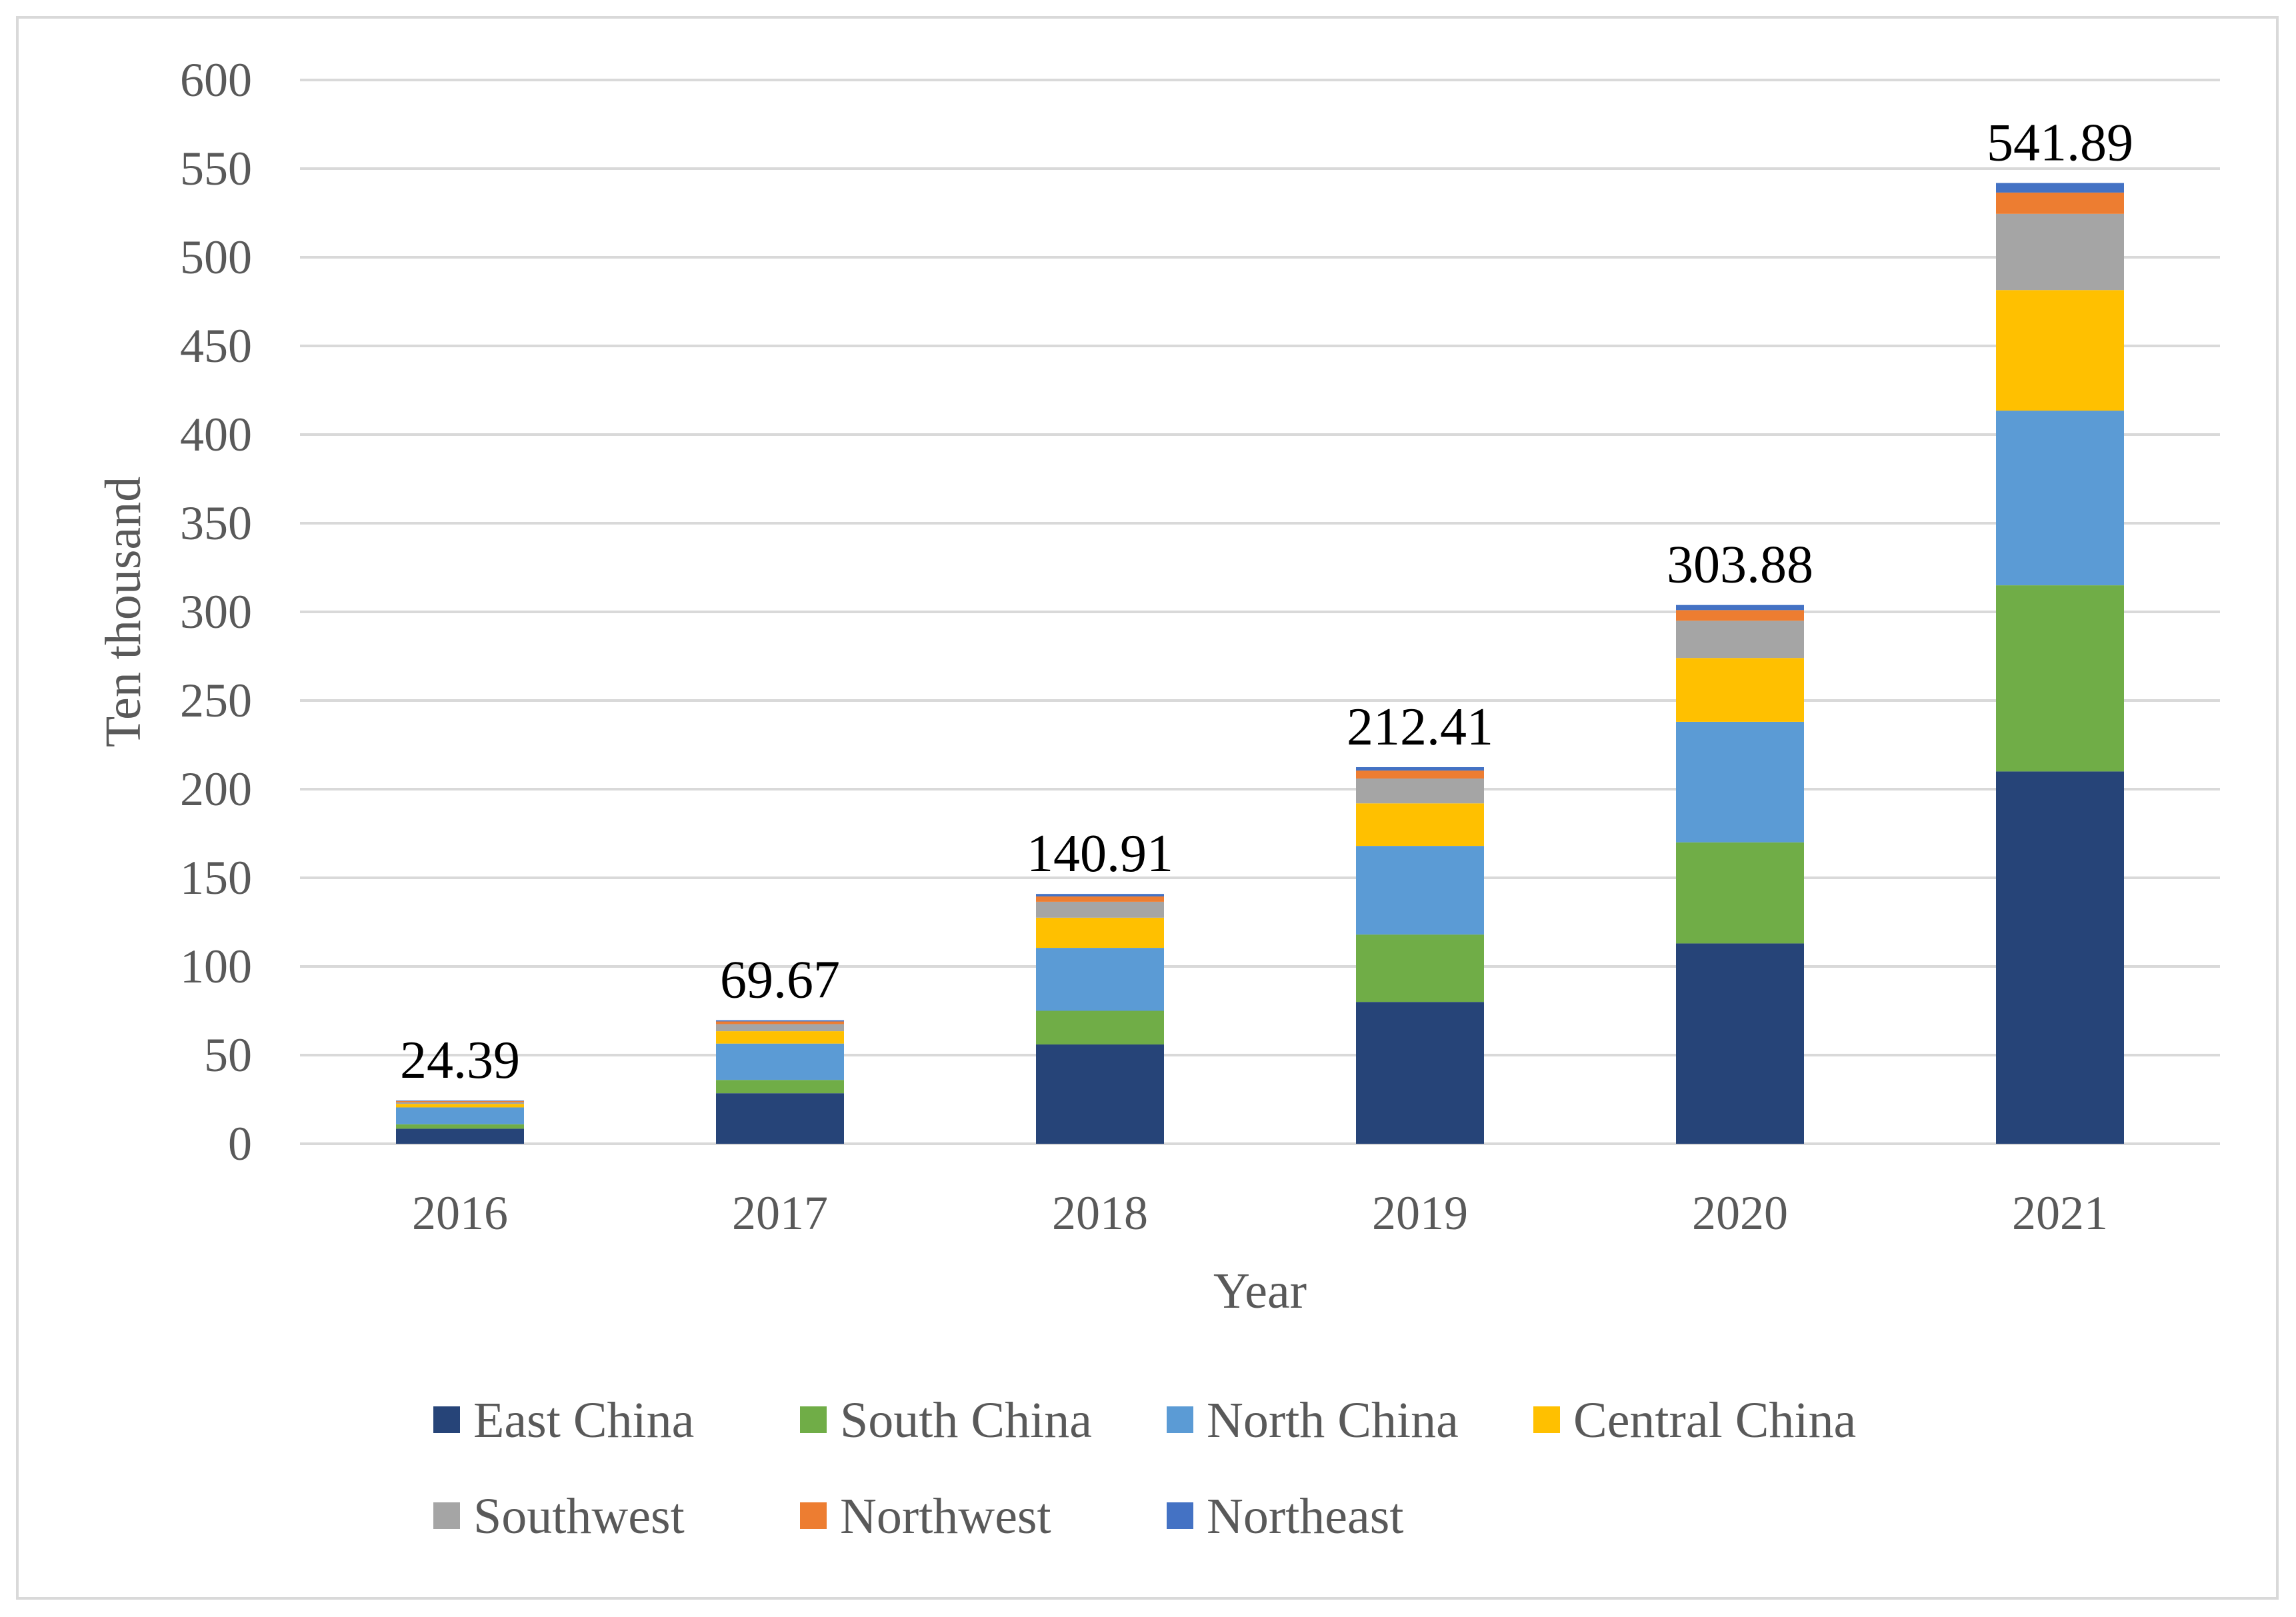 The image size is (2296, 1617). Describe the element at coordinates (1740, 690) in the screenshot. I see `bar-segment-2020-central-china` at that location.